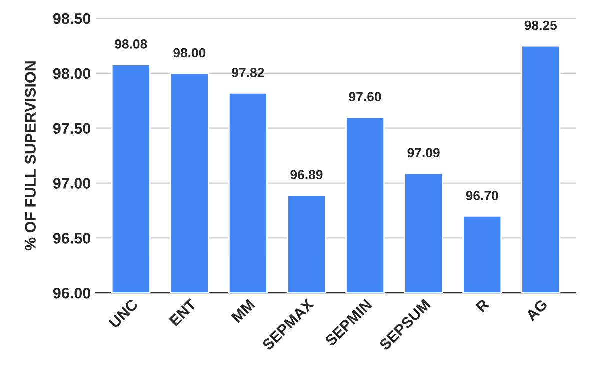 This screenshot has width=600, height=371. What do you see at coordinates (72, 238) in the screenshot?
I see `y-tick-label: 96.50` at bounding box center [72, 238].